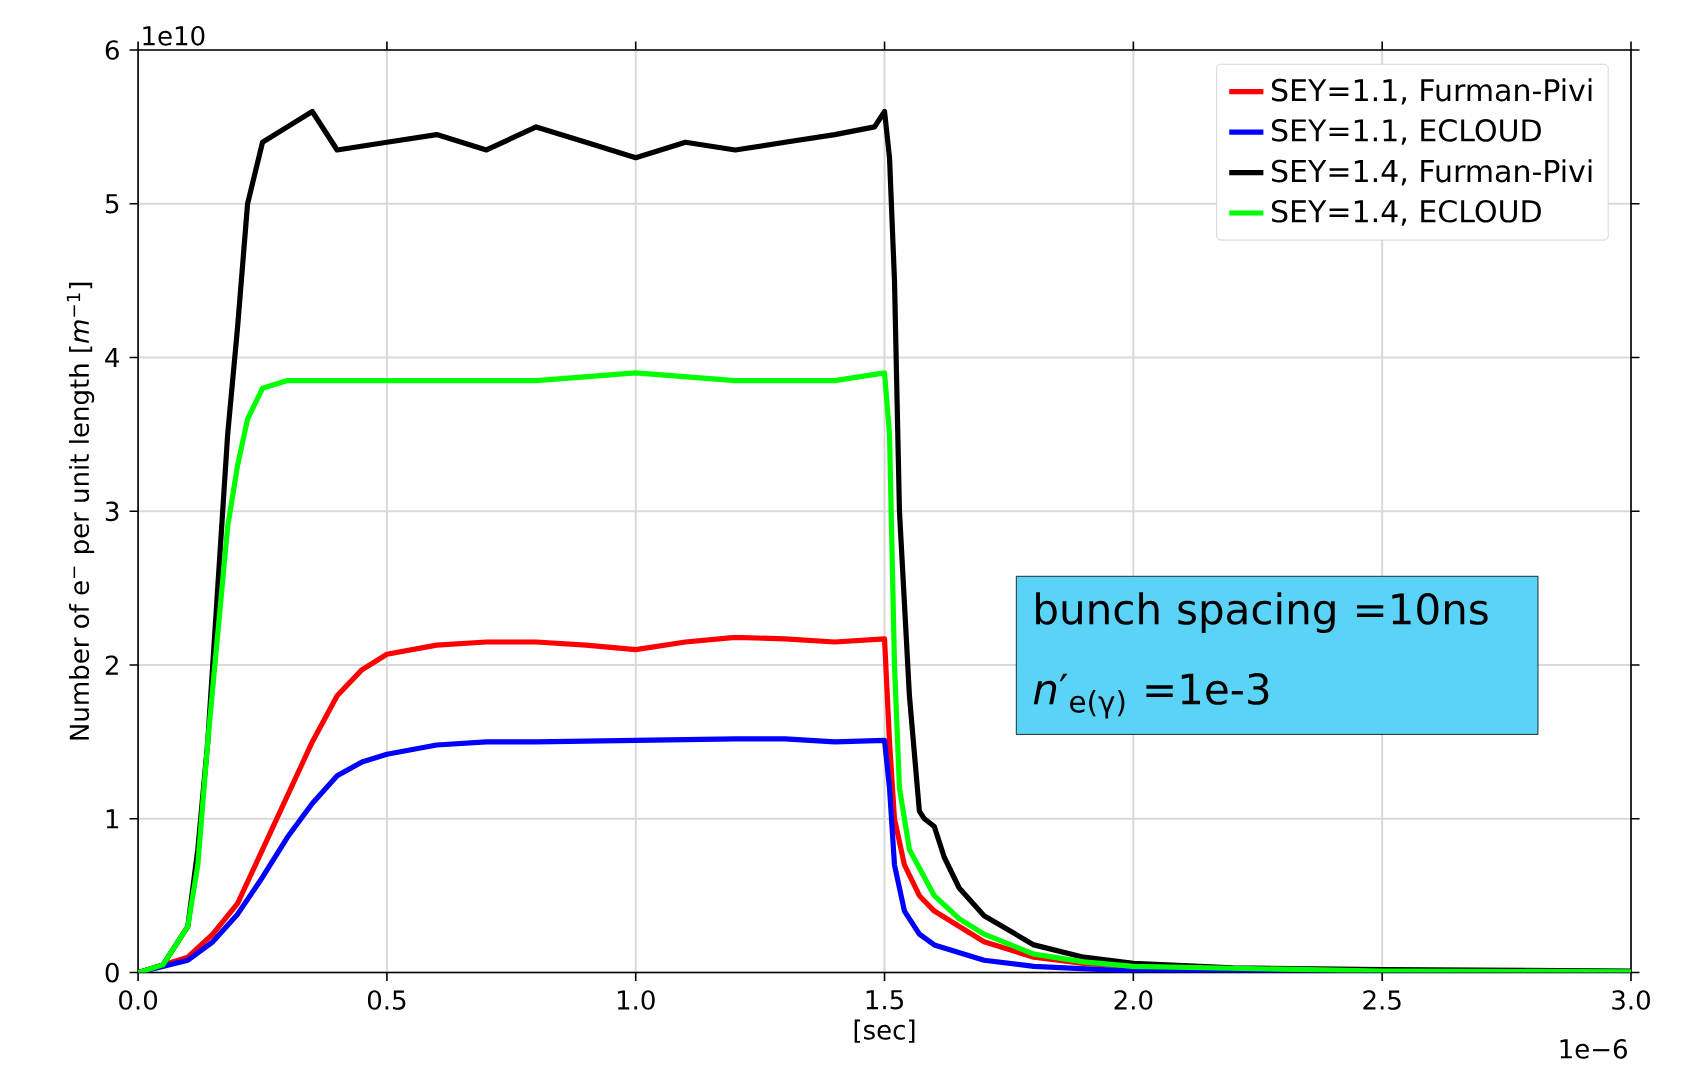 The width and height of the screenshot is (1681, 1088). I want to click on annotation: bunch spacing =10ns, so click(1262, 613).